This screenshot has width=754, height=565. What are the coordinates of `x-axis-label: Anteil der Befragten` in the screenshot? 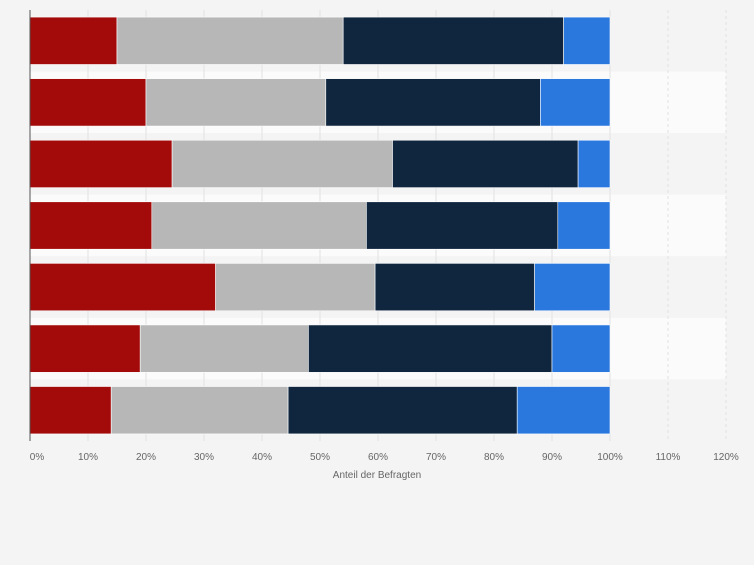 It's located at (377, 475).